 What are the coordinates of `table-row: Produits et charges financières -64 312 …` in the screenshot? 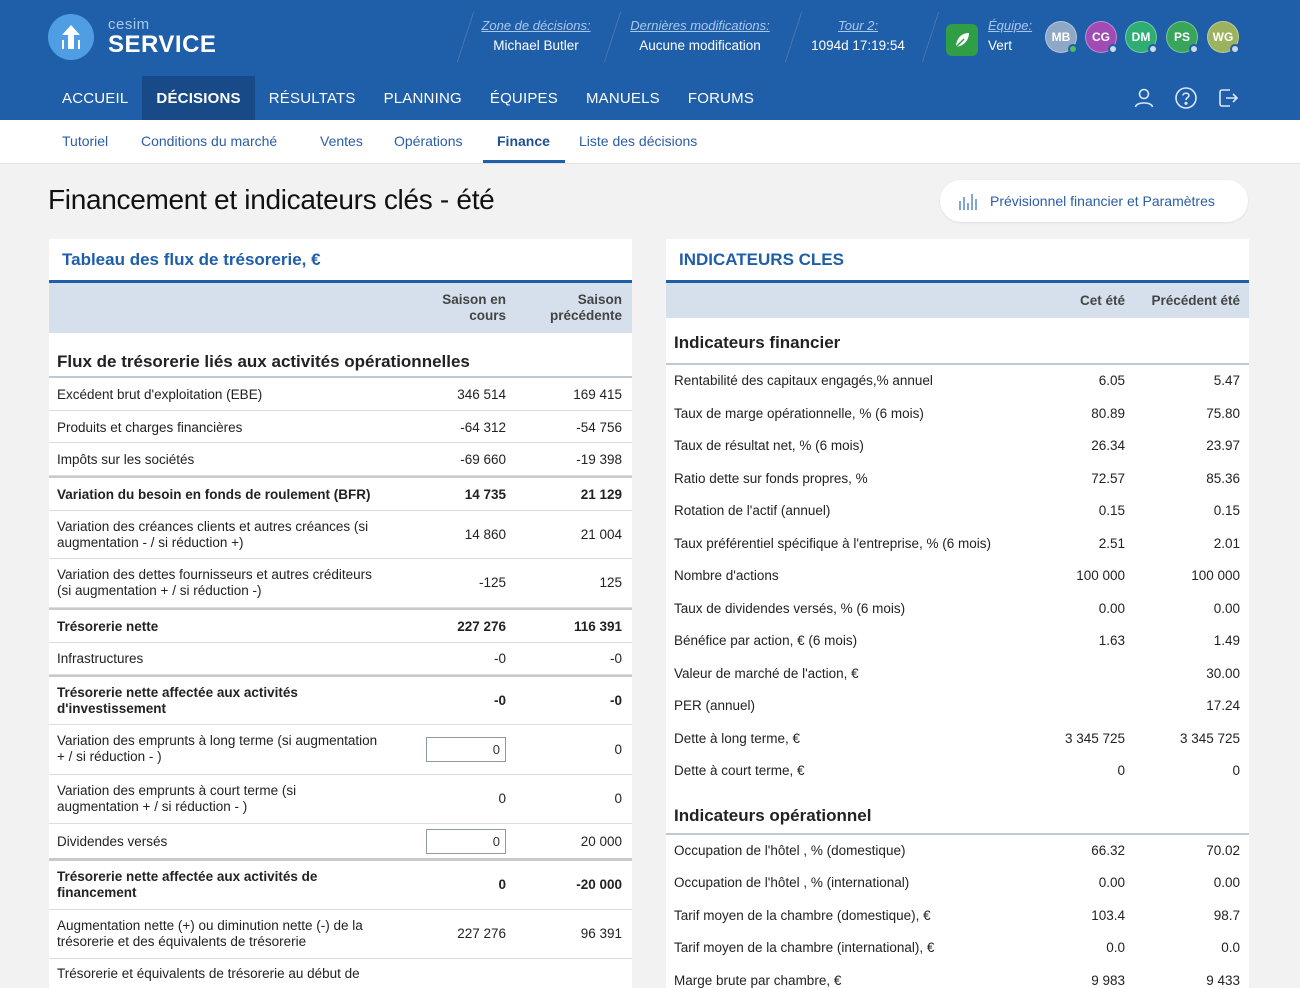 It's located at (340, 427).